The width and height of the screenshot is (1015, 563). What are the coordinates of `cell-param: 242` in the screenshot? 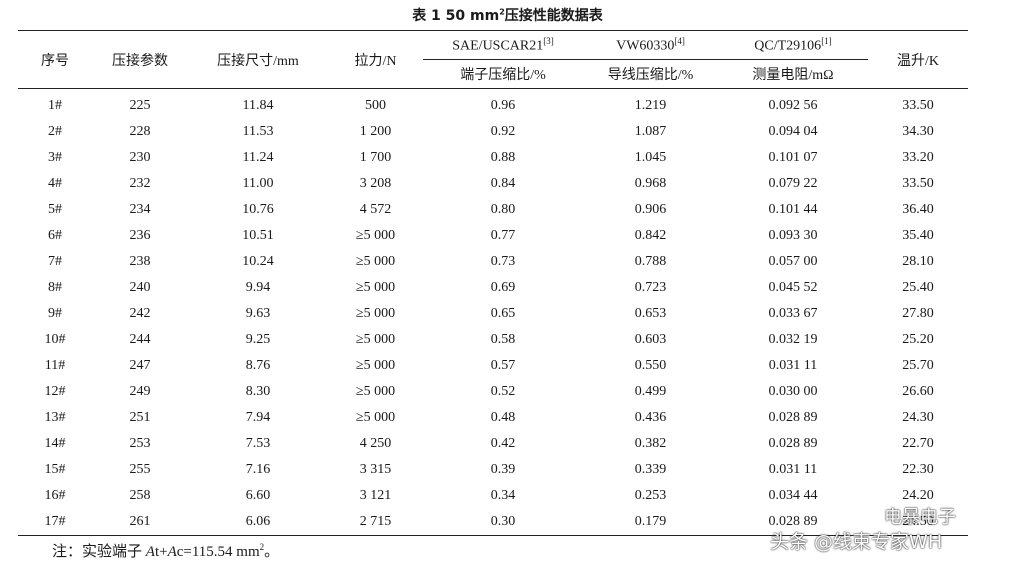 It's located at (140, 313).